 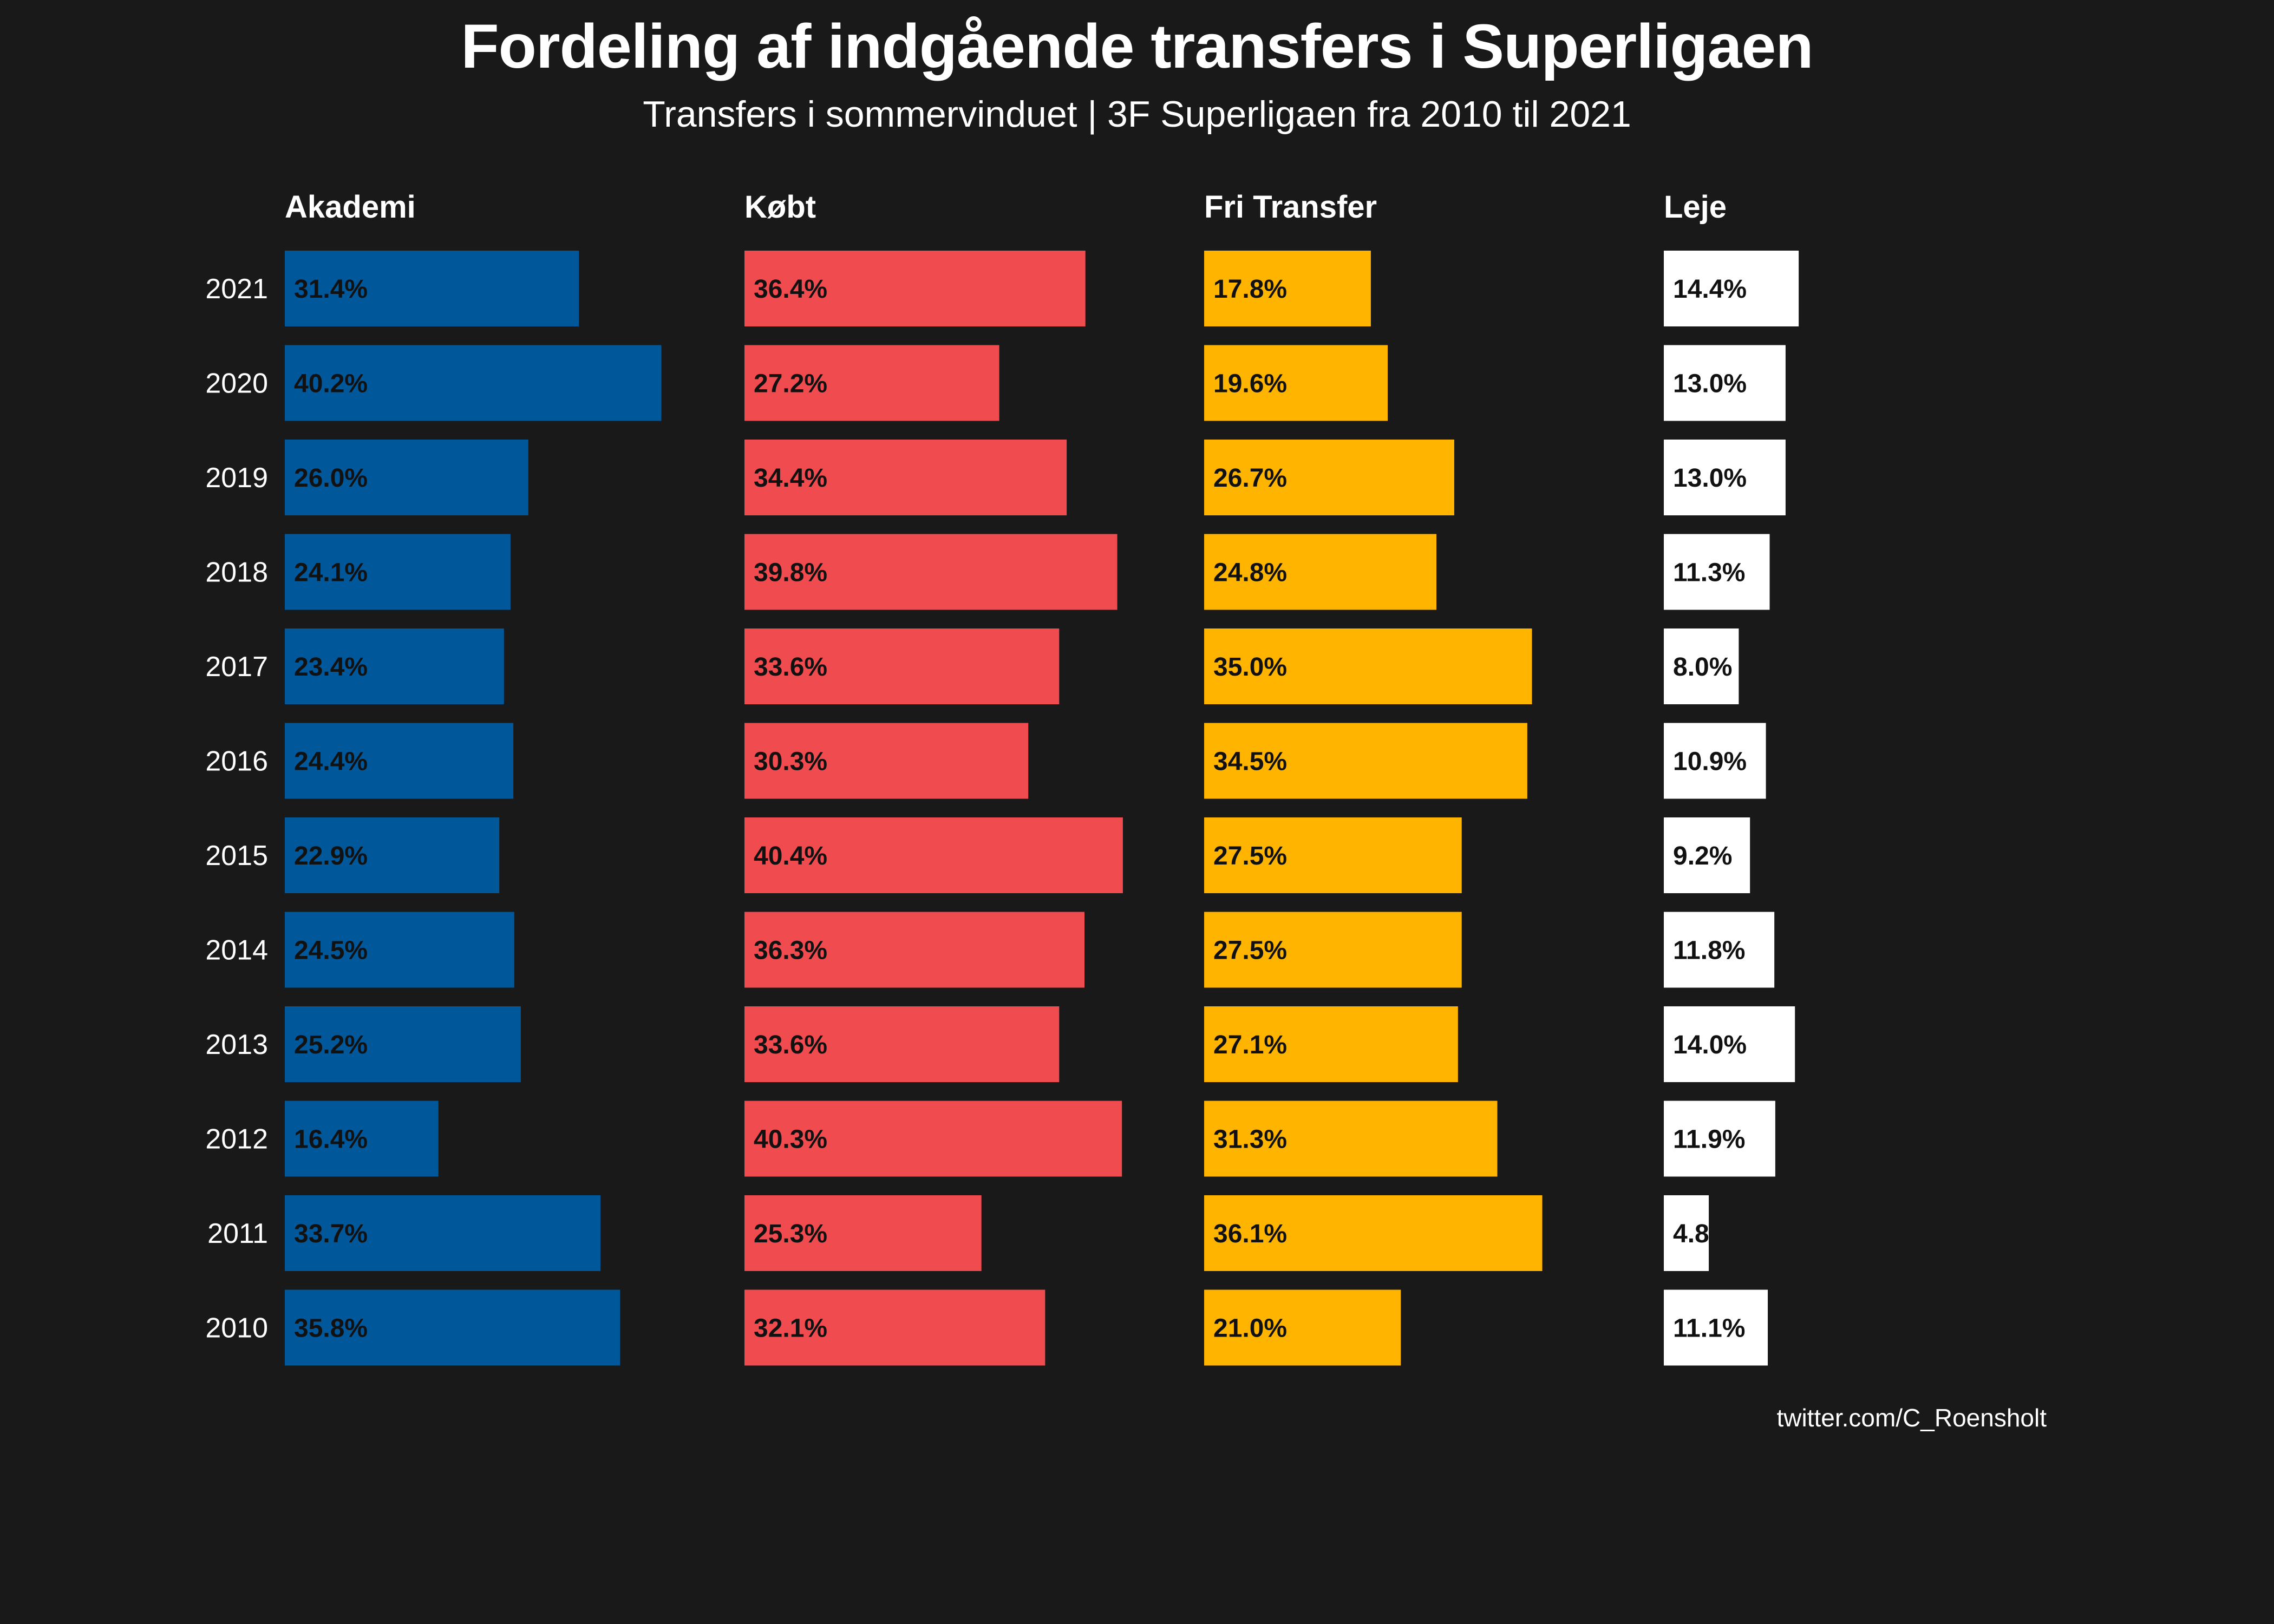 What do you see at coordinates (1368, 666) in the screenshot?
I see `bar-fri-transfer-2017` at bounding box center [1368, 666].